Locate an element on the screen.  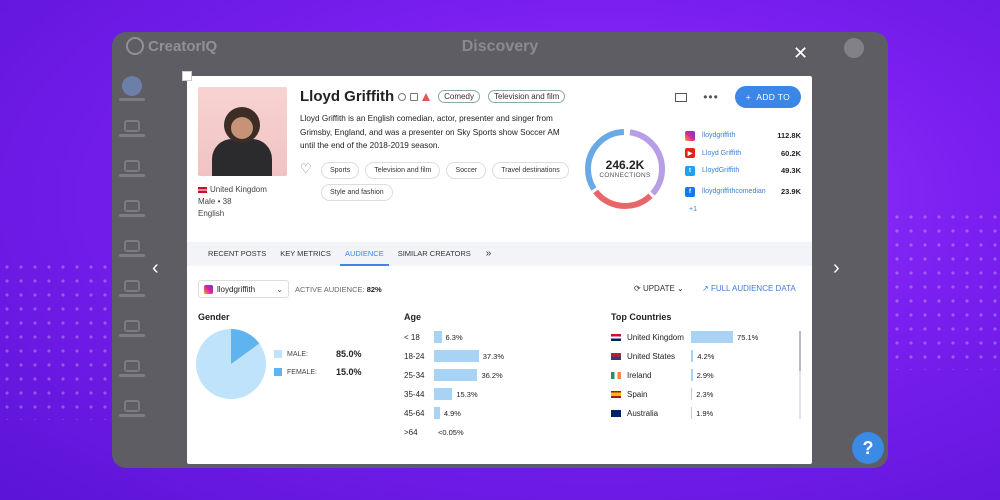
legend-label: MALE: is located at coordinates (298, 354).